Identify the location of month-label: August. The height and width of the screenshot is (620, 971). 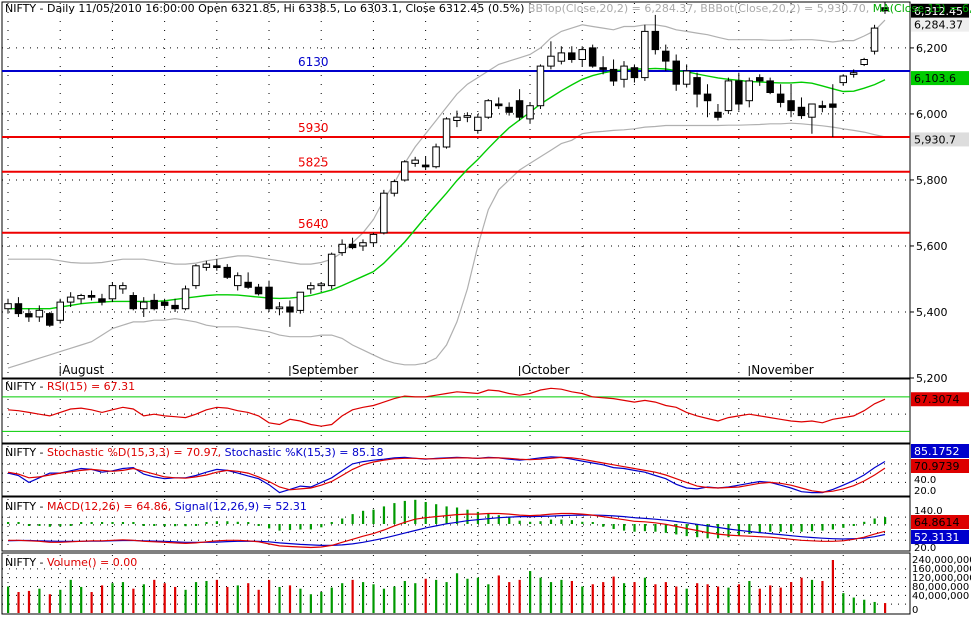
(83, 370).